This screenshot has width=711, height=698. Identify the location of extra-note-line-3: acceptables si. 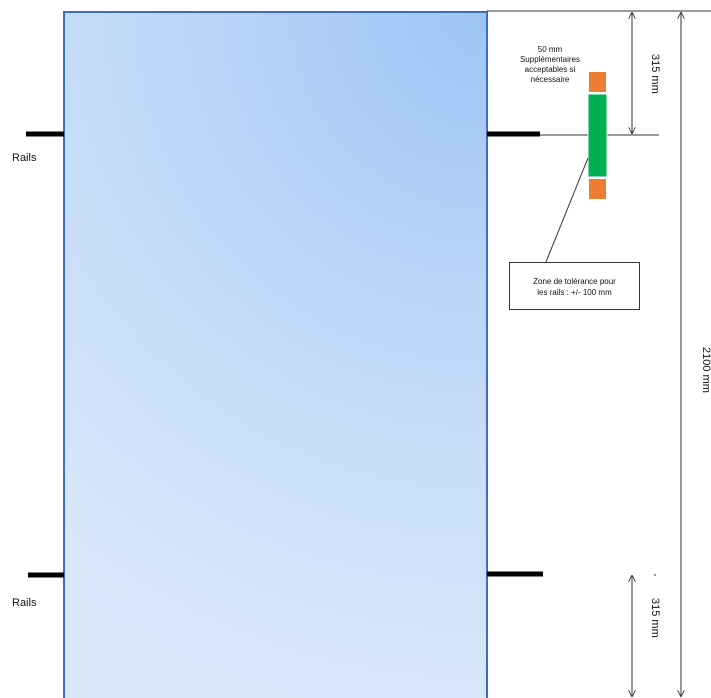
(550, 69).